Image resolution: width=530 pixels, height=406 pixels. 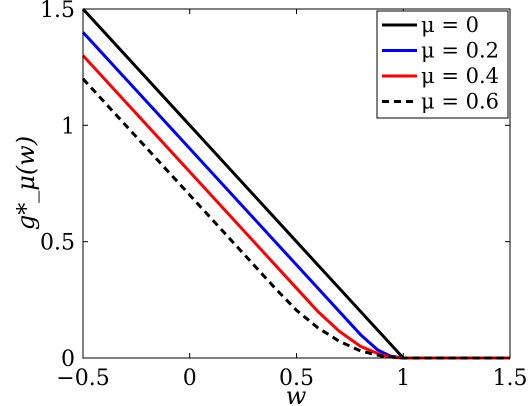 I want to click on x-tick-label: 1, so click(x=403, y=378).